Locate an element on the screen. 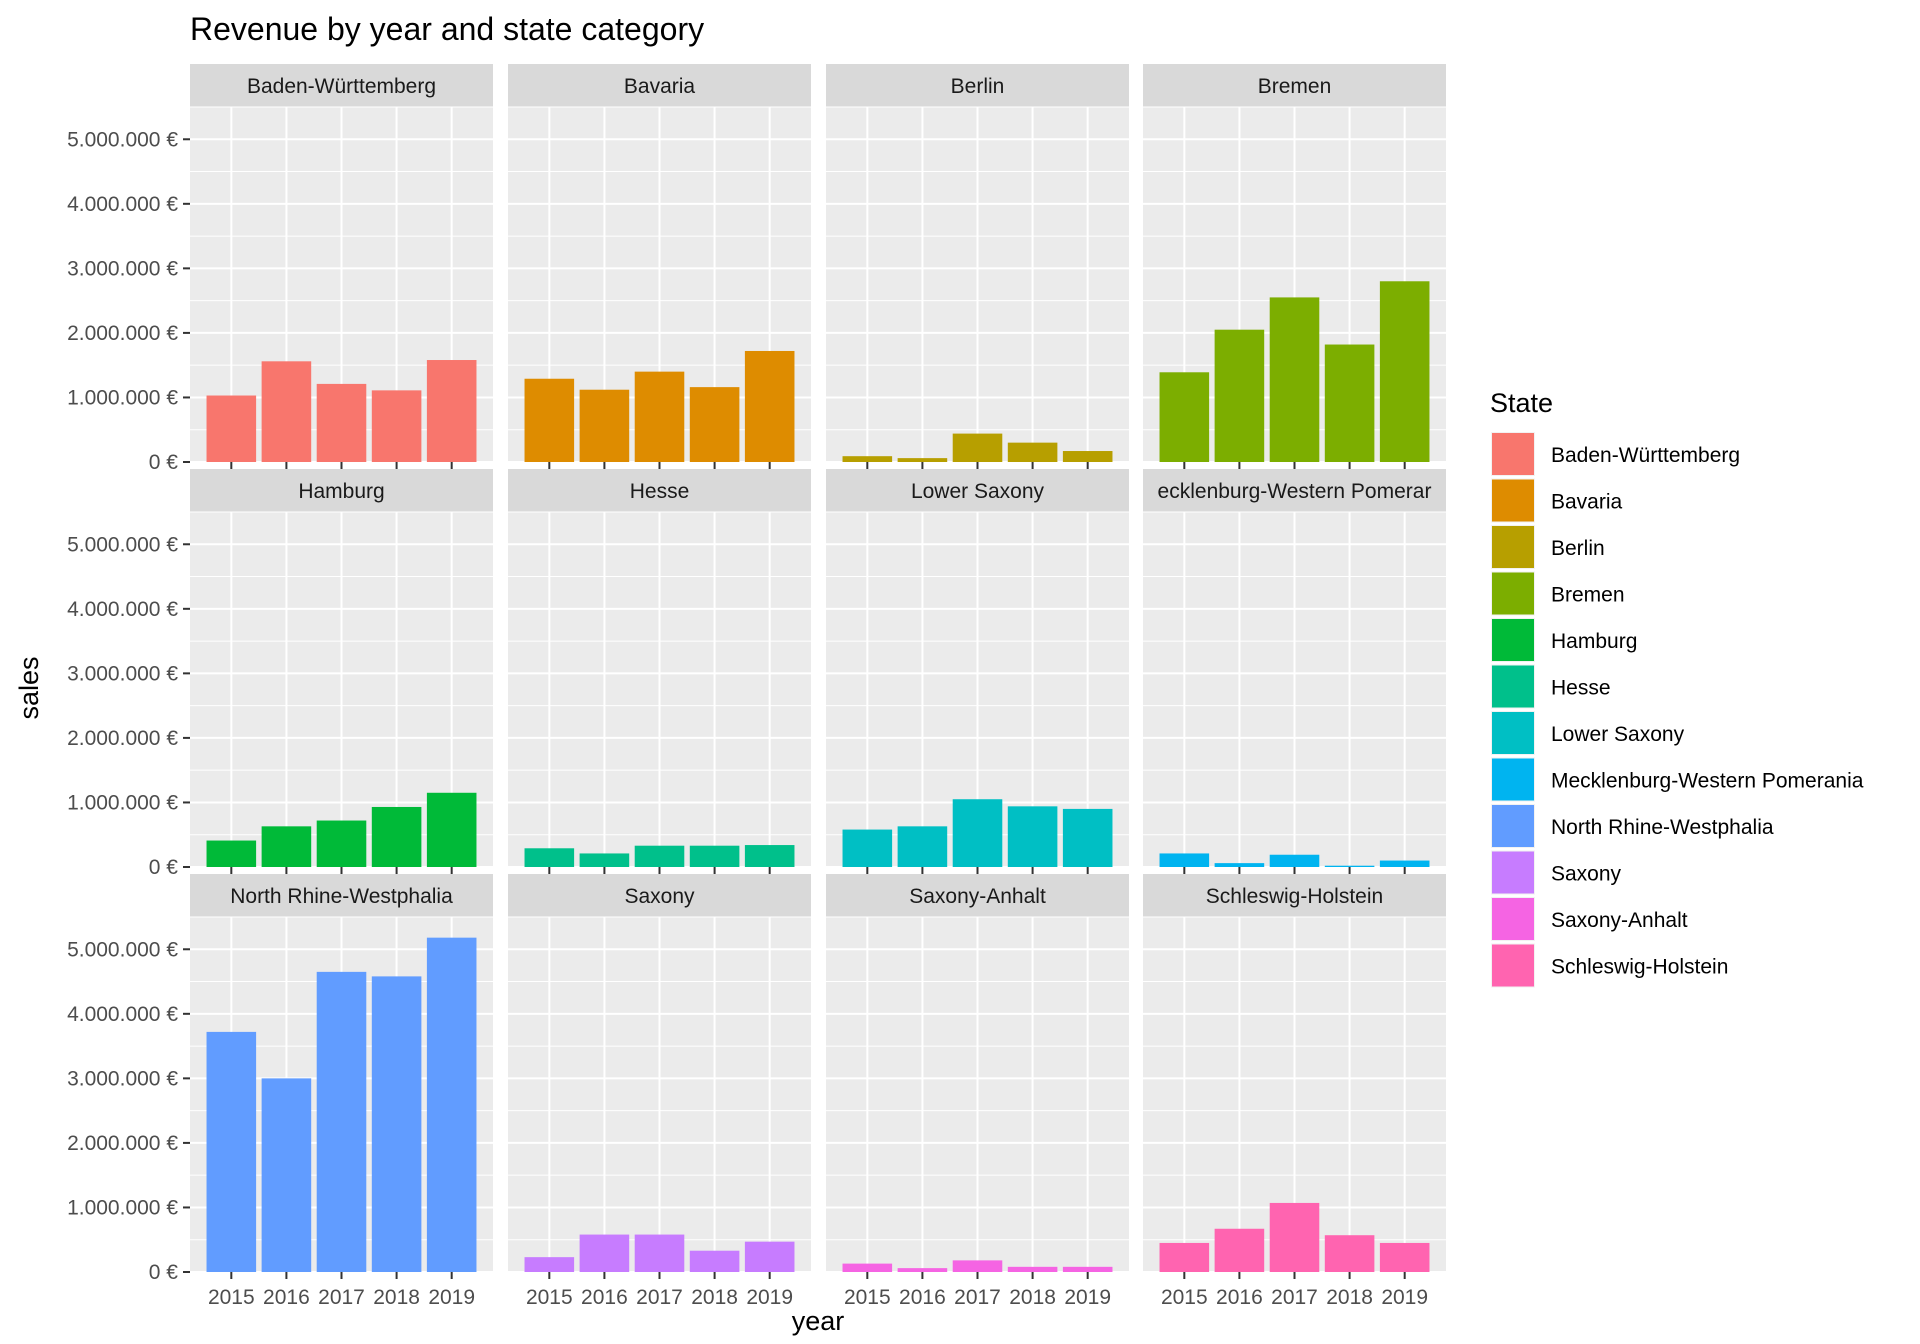  bar-north-rhine-westphalia-2015 is located at coordinates (231, 1151).